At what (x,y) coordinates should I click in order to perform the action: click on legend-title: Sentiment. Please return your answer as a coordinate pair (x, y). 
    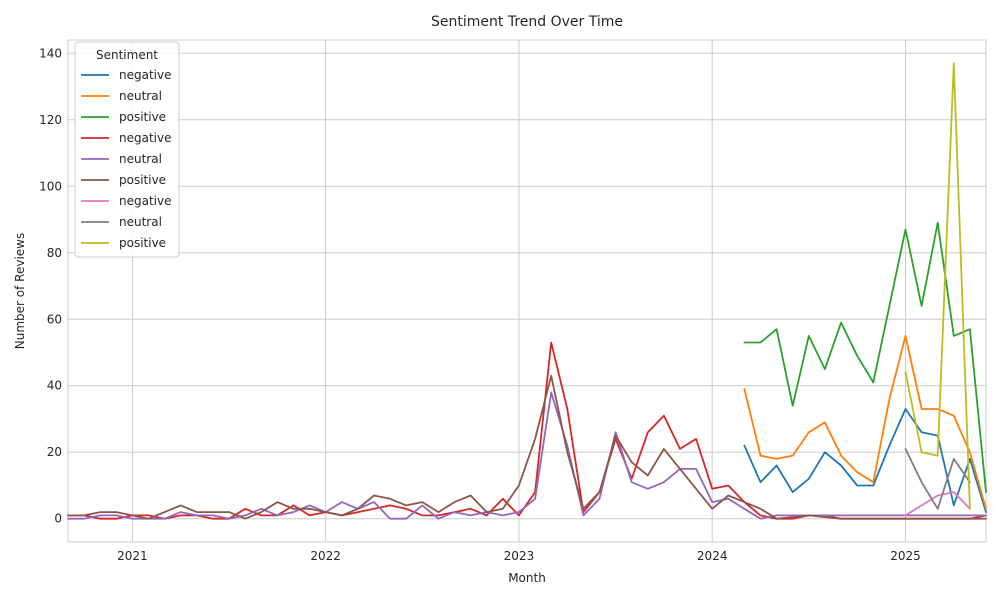
    Looking at the image, I should click on (127, 55).